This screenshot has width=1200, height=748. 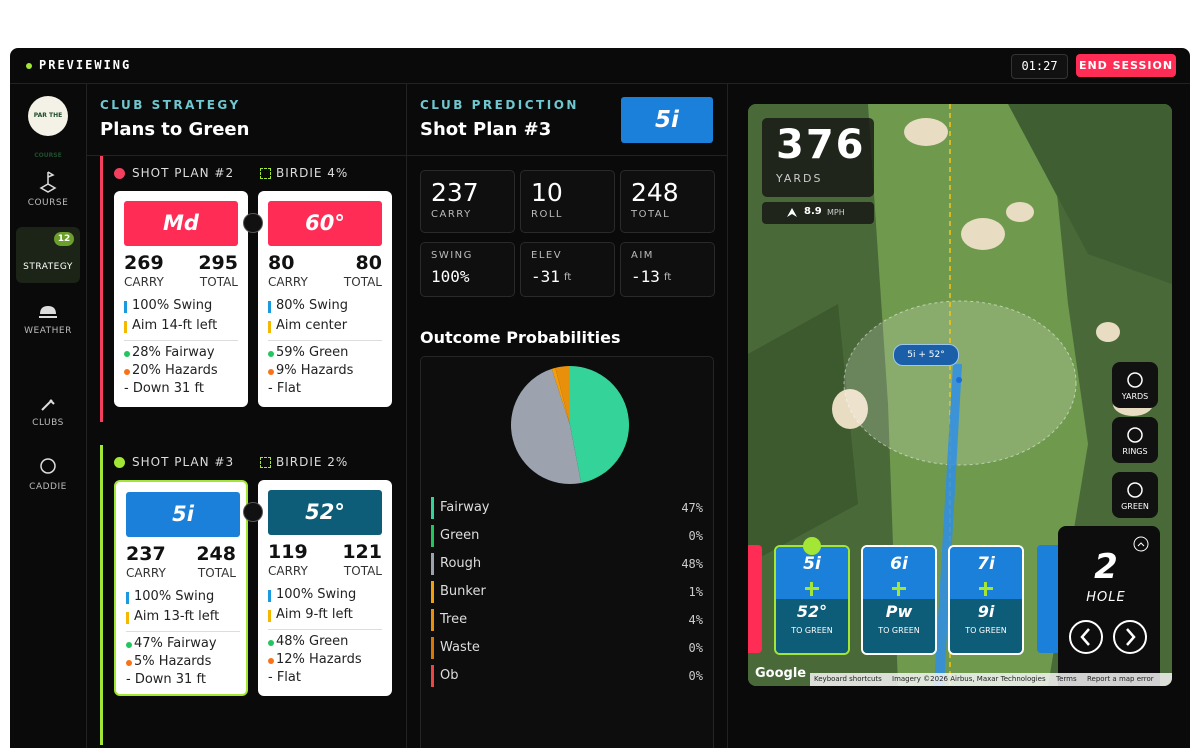 What do you see at coordinates (985, 589) in the screenshot?
I see `plus` at bounding box center [985, 589].